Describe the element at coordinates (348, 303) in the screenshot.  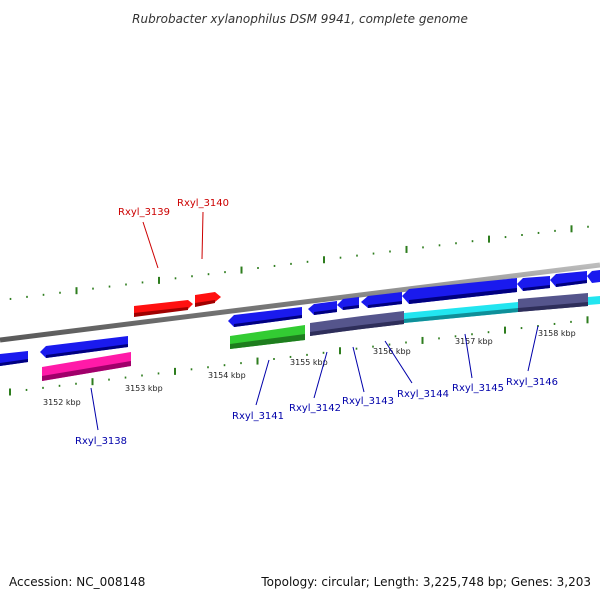
I see `gene-blue-upper-c` at that location.